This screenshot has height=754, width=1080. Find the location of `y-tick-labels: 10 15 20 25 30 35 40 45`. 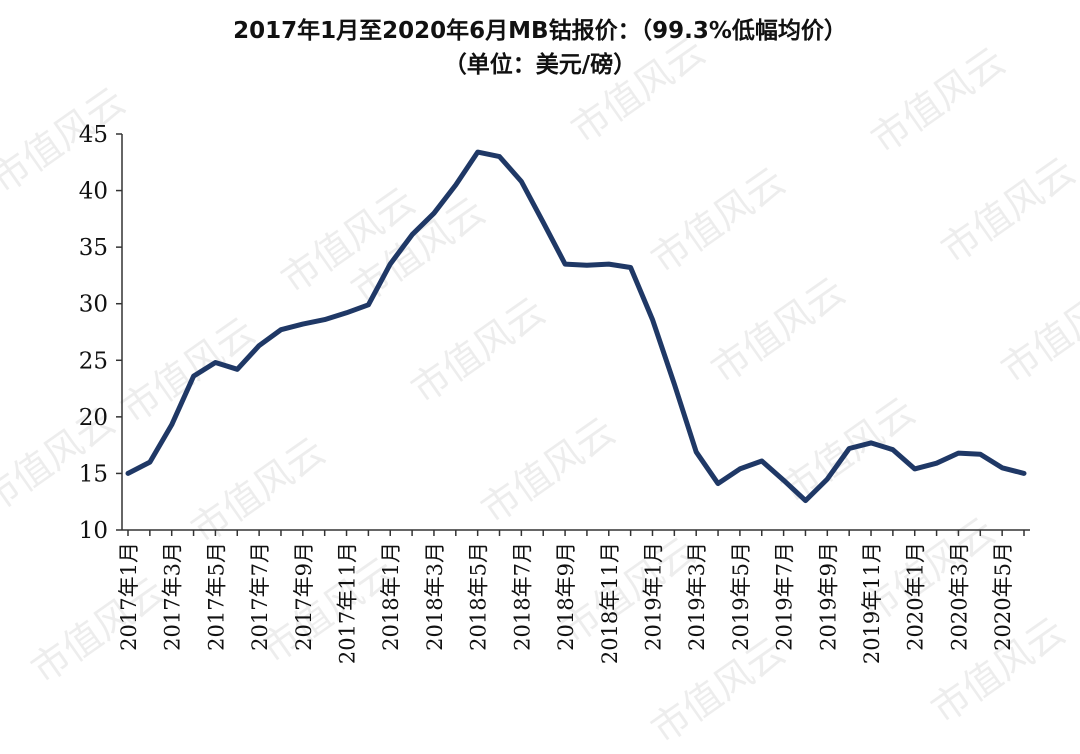

y-tick-labels: 10 15 20 25 30 35 40 45 is located at coordinates (93, 333).